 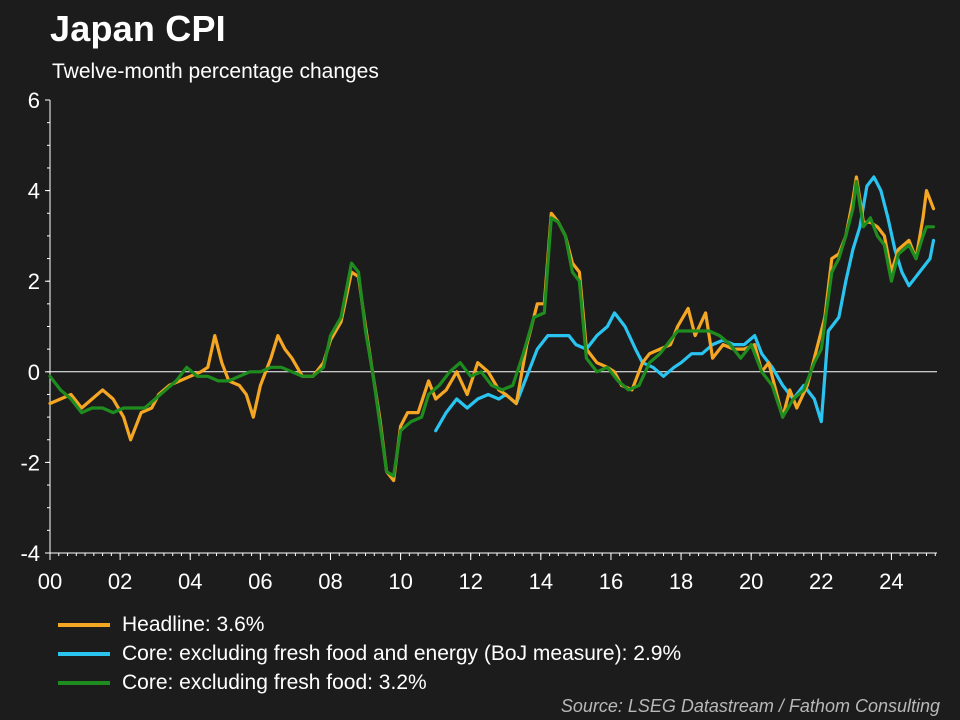 What do you see at coordinates (751, 581) in the screenshot?
I see `x-tick-label: 20` at bounding box center [751, 581].